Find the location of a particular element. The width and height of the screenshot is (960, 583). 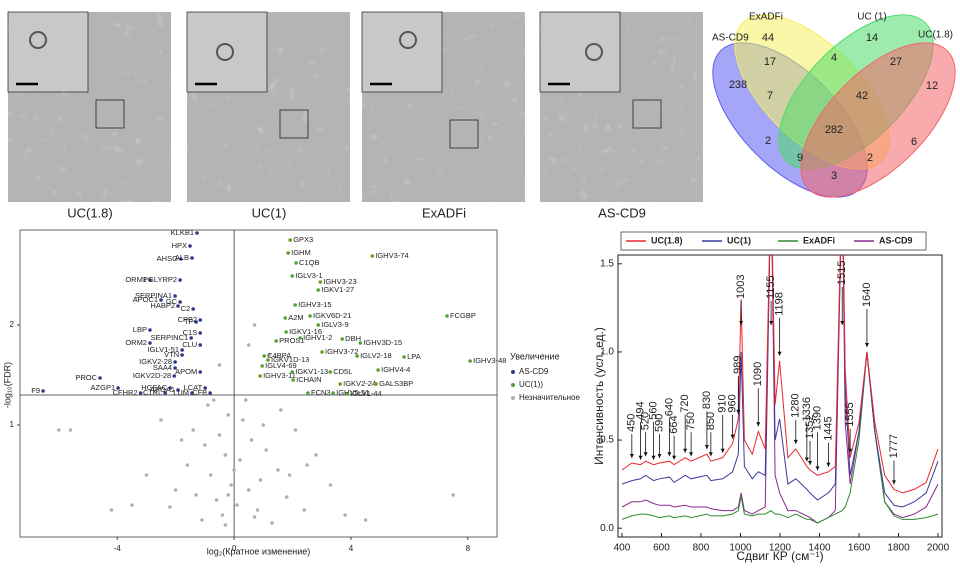

legend-title: Увеличение is located at coordinates (535, 356).